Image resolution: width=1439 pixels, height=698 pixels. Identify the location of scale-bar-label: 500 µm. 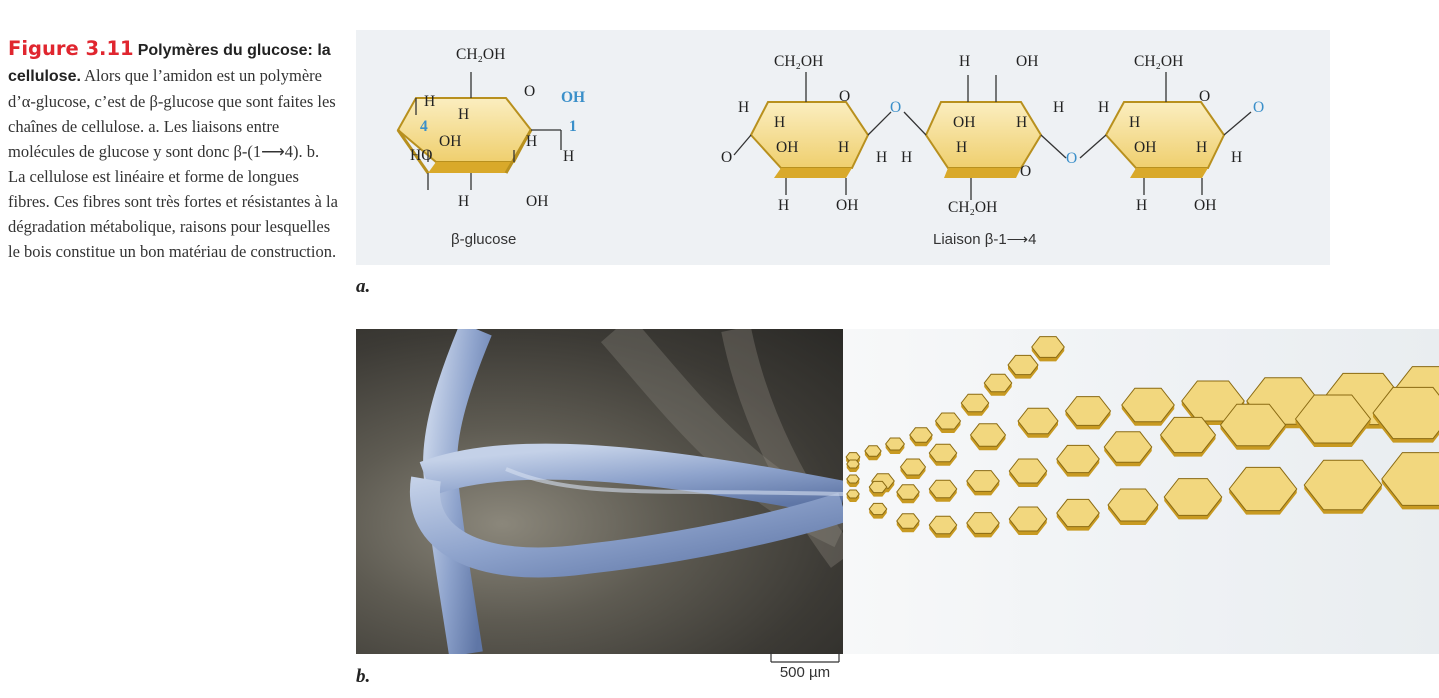
(805, 672).